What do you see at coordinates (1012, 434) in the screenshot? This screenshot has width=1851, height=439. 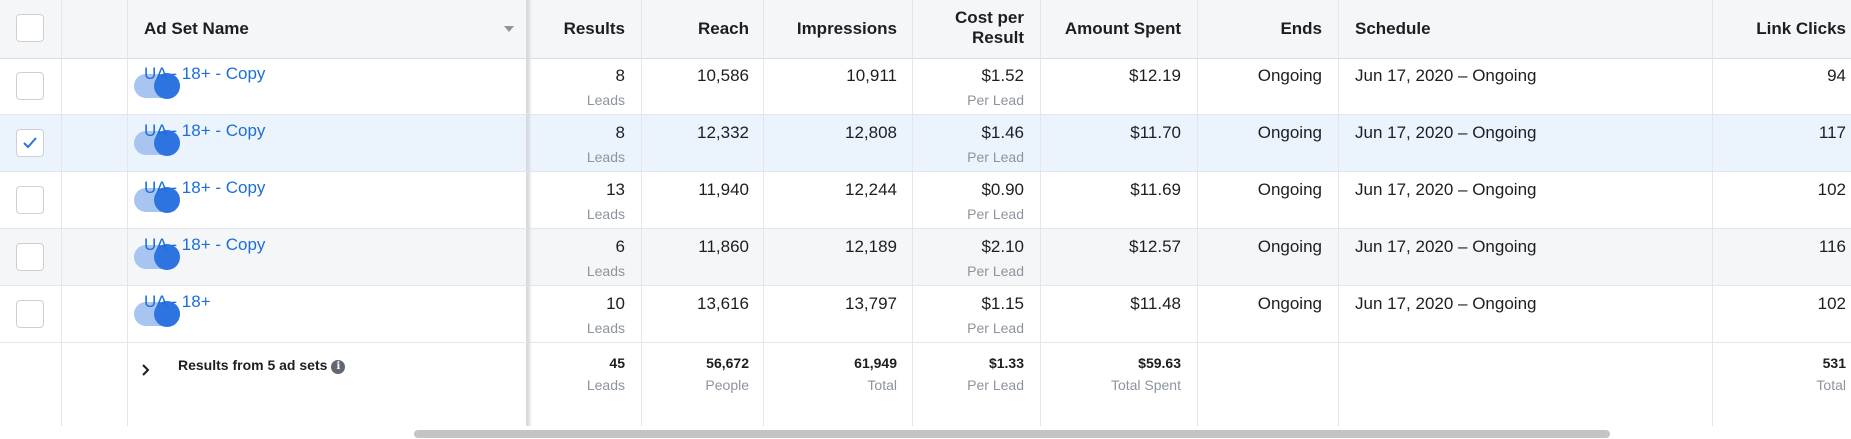 I see `horizontal-scrollbar-thumb` at bounding box center [1012, 434].